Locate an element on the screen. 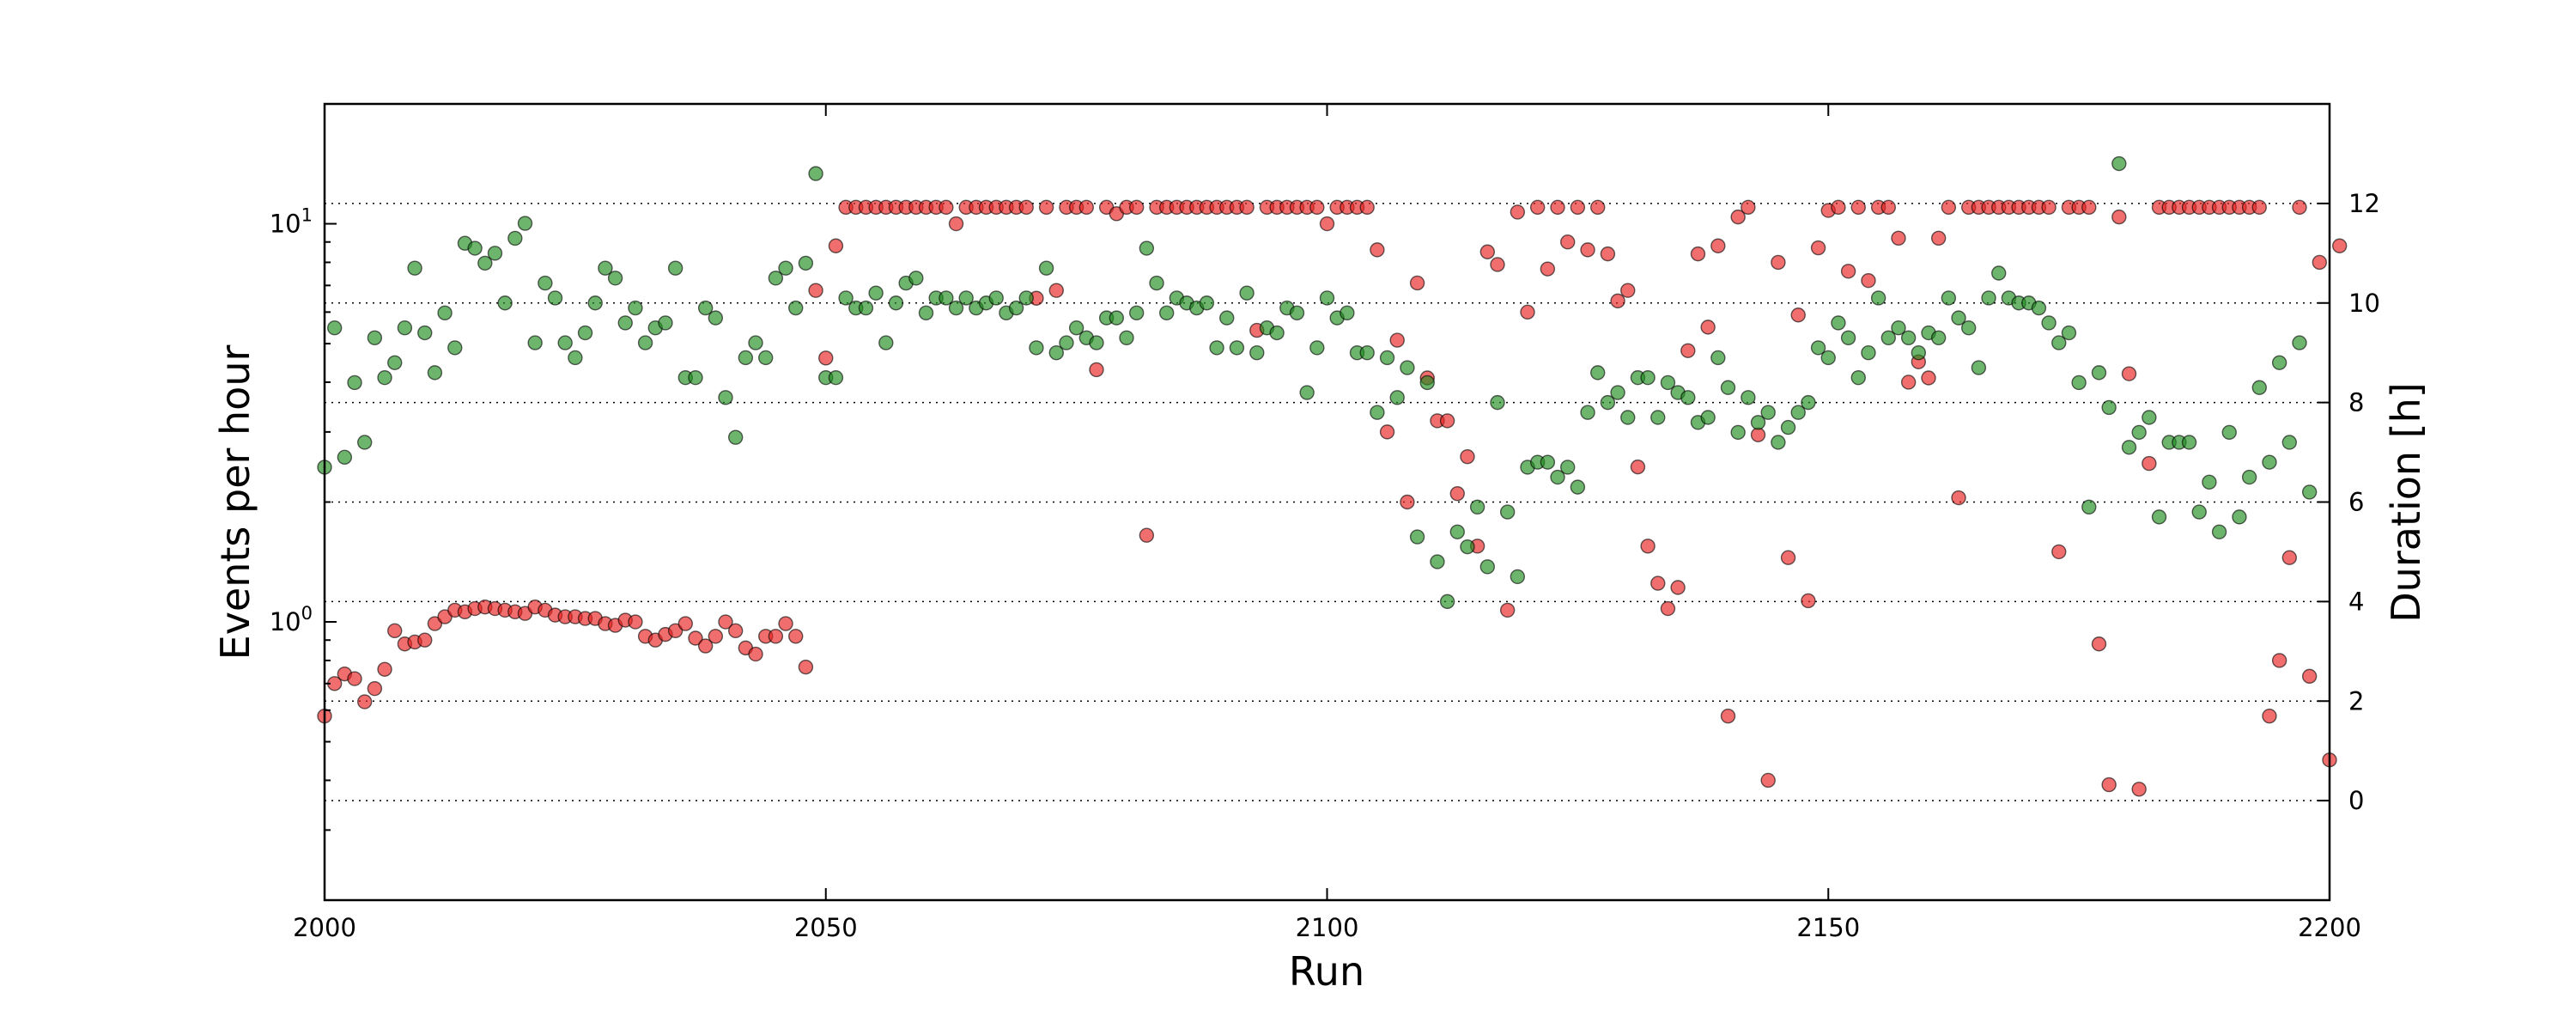 The image size is (2576, 1035). x-tick-label: 2050 is located at coordinates (826, 927).